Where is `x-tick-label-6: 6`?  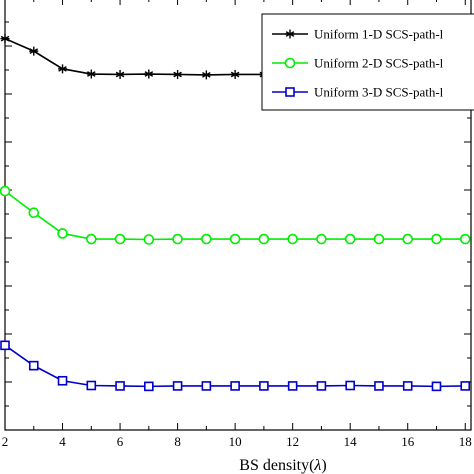 x-tick-label-6: 6 is located at coordinates (120, 441).